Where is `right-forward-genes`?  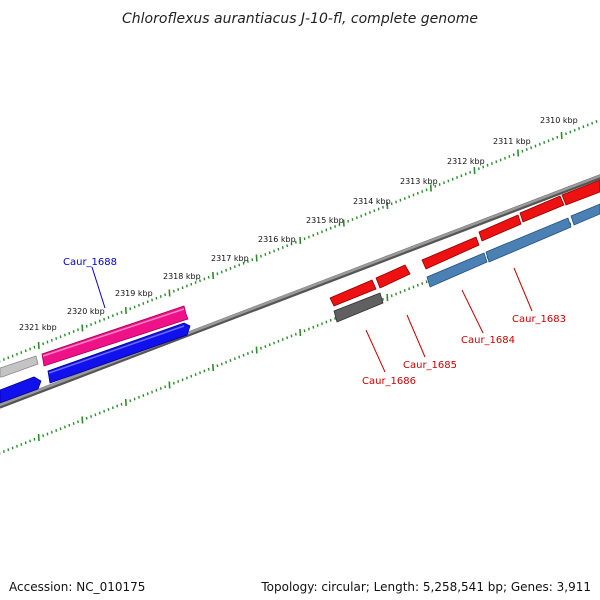 right-forward-genes is located at coordinates (464, 243).